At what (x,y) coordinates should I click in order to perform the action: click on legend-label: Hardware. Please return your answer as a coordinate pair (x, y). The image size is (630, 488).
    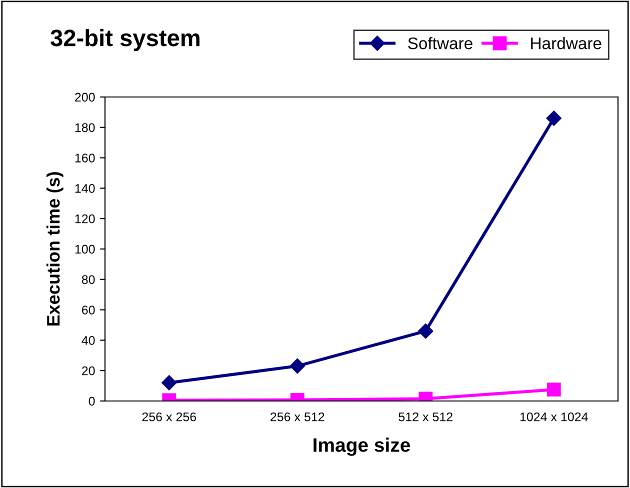
    Looking at the image, I should click on (566, 43).